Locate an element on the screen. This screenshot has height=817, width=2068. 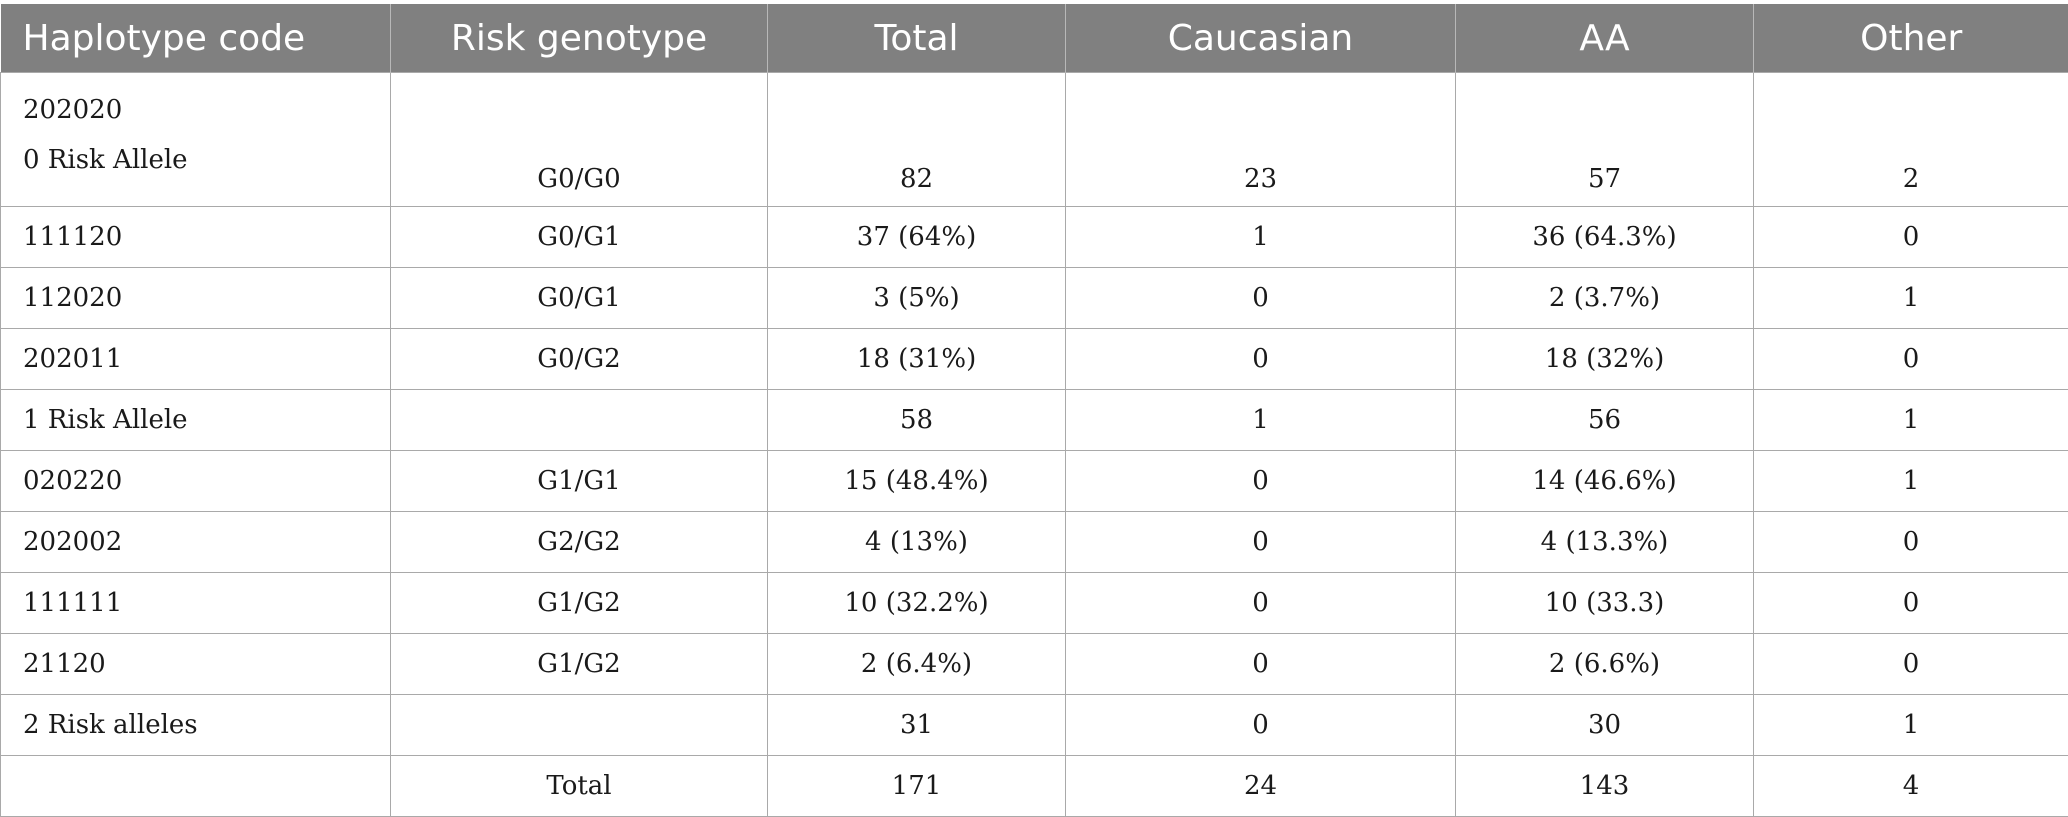
cell-total: 82 is located at coordinates (917, 140).